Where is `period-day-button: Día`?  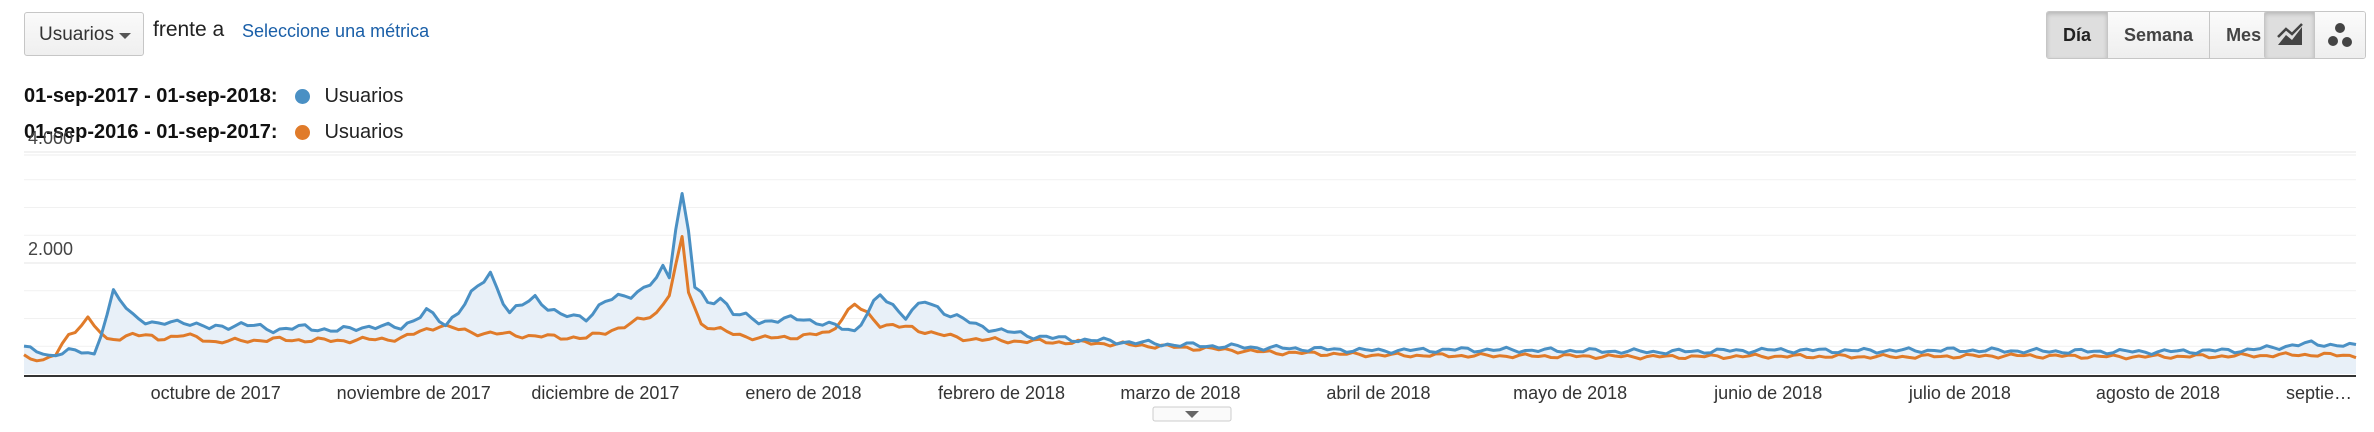 period-day-button: Día is located at coordinates (2078, 35).